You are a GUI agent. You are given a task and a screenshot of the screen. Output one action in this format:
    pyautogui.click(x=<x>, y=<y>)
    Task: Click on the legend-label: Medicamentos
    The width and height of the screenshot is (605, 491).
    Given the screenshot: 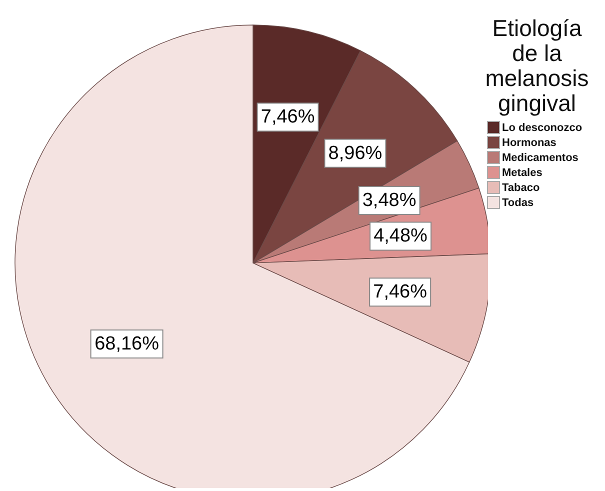 What is the action you would take?
    pyautogui.click(x=540, y=158)
    